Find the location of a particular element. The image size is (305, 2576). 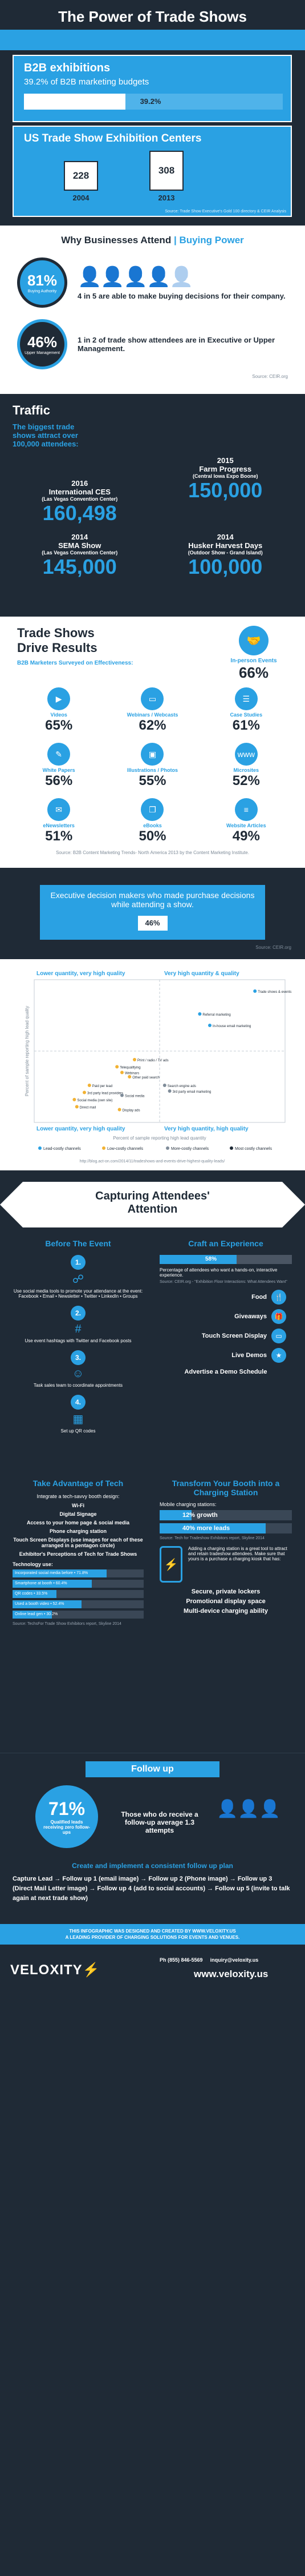

tech-bar-label: Smartphone at booth • 60.4% is located at coordinates (41, 1583).